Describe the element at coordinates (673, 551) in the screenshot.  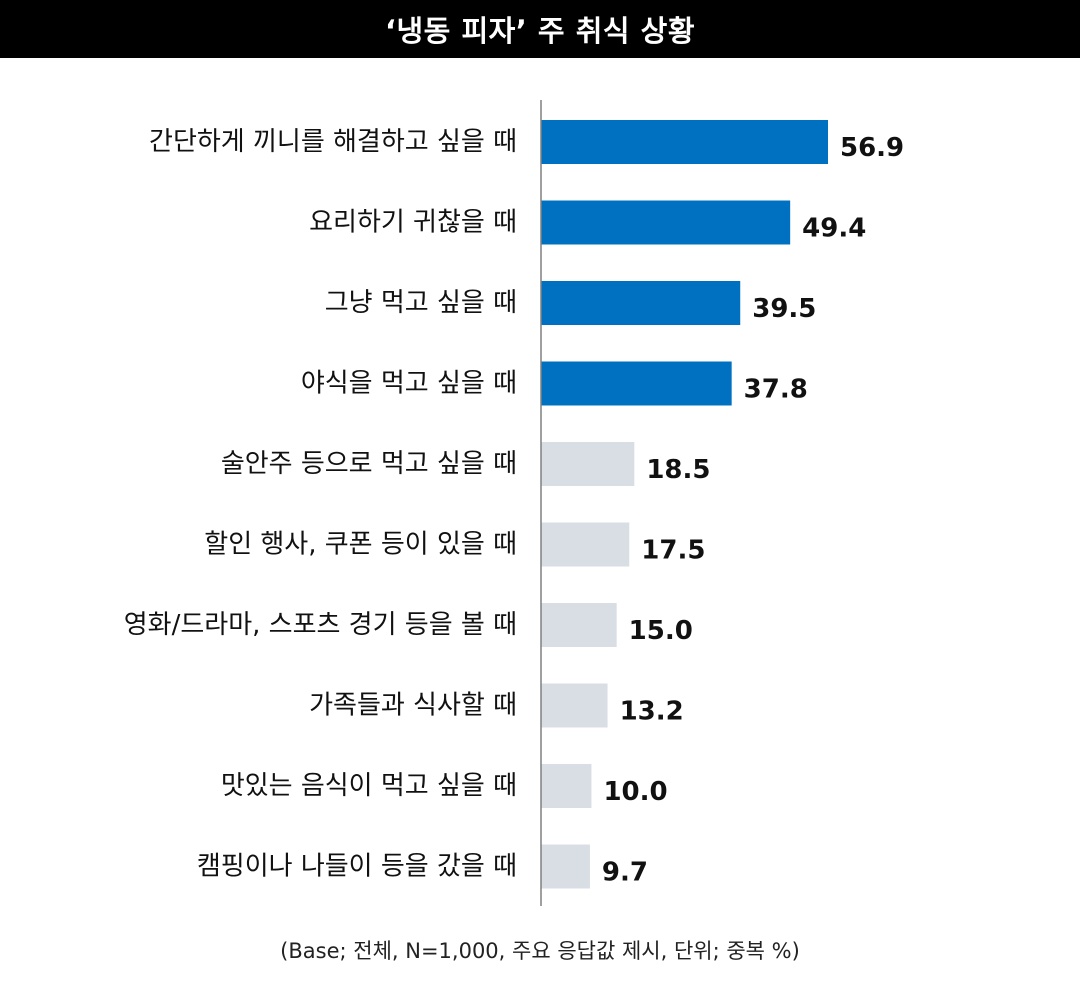
I see `value-label-6: 17.5` at that location.